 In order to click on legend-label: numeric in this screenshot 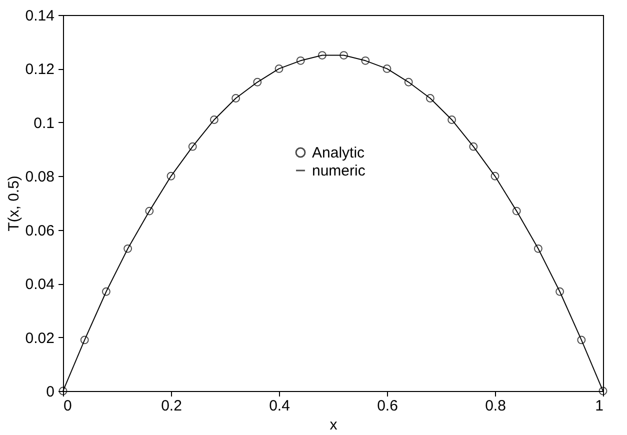, I will do `click(339, 171)`.